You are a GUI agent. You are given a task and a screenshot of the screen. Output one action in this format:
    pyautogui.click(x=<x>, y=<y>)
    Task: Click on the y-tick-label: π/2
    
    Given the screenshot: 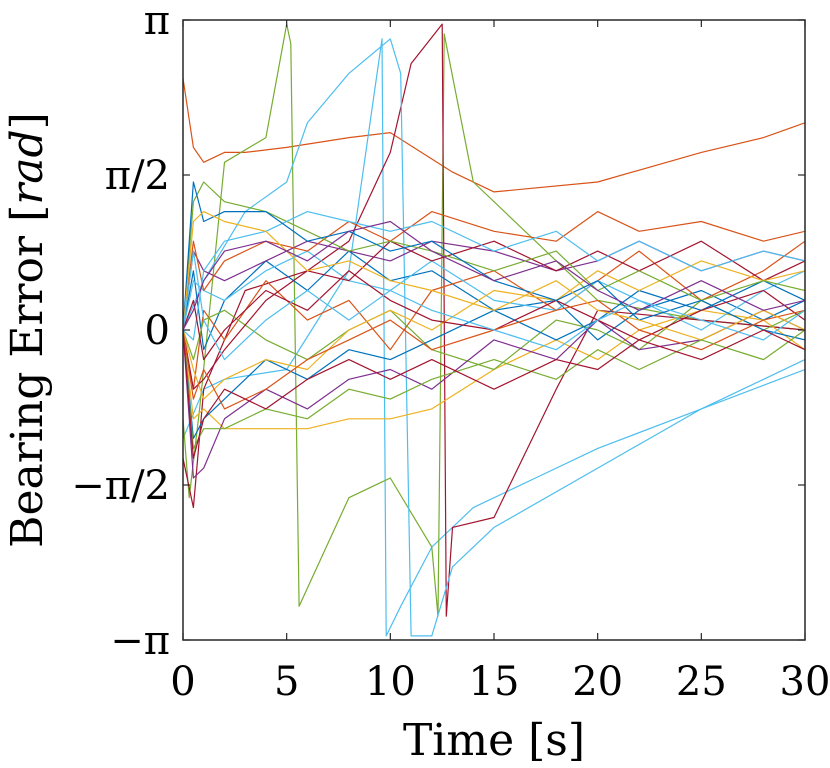 What is the action you would take?
    pyautogui.click(x=137, y=176)
    